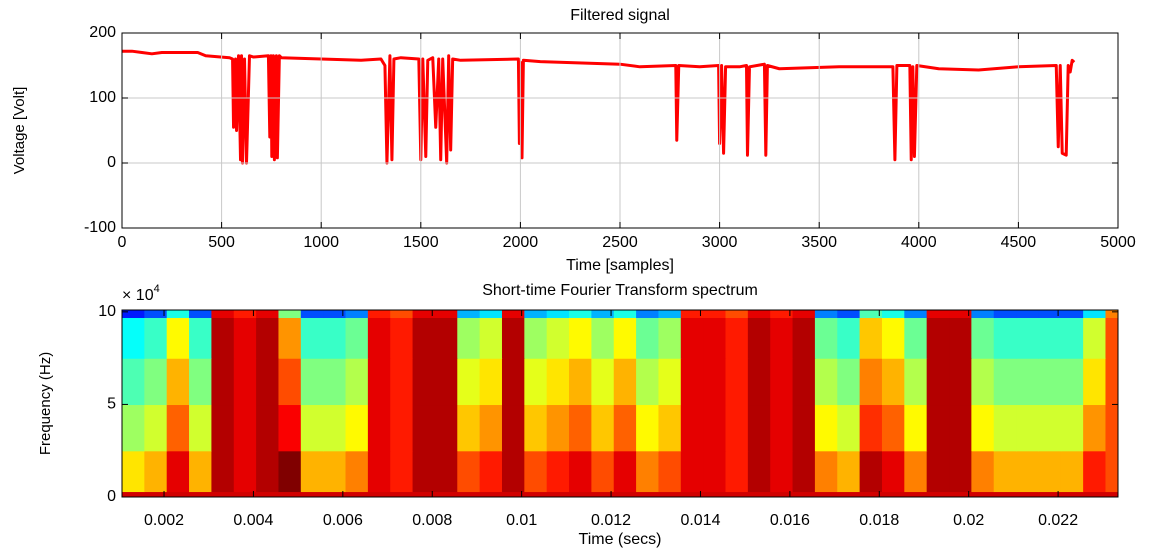  Describe the element at coordinates (164, 520) in the screenshot. I see `x-tick-label: 0.002` at that location.